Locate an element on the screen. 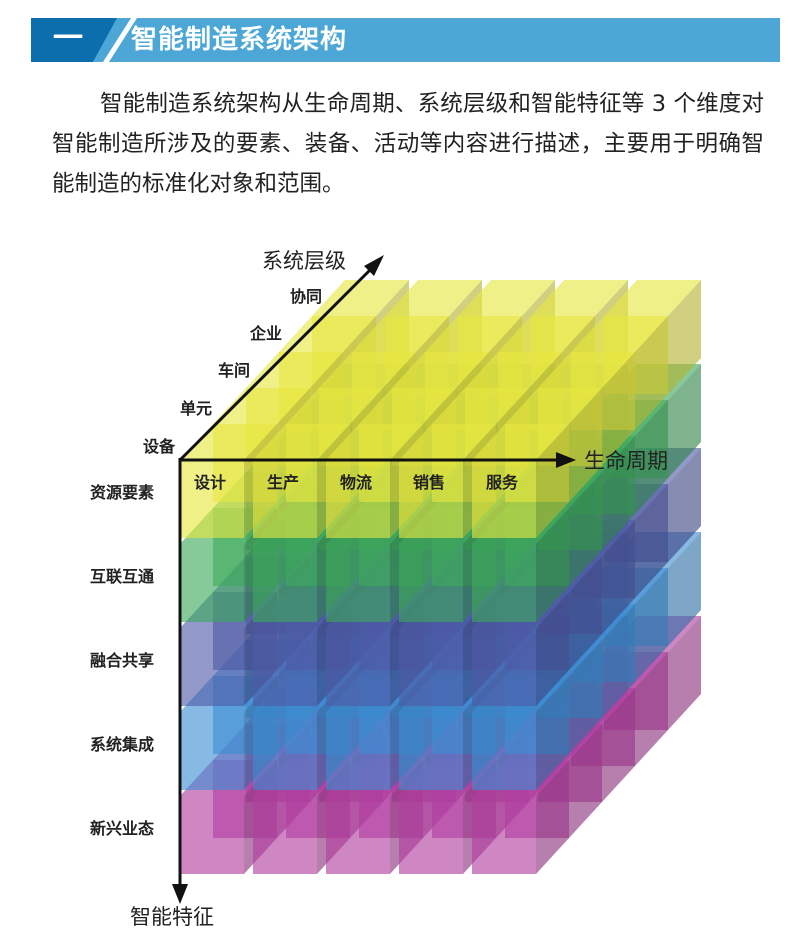 Image resolution: width=804 pixels, height=934 pixels. feature-label: 互联互通 is located at coordinates (122, 576).